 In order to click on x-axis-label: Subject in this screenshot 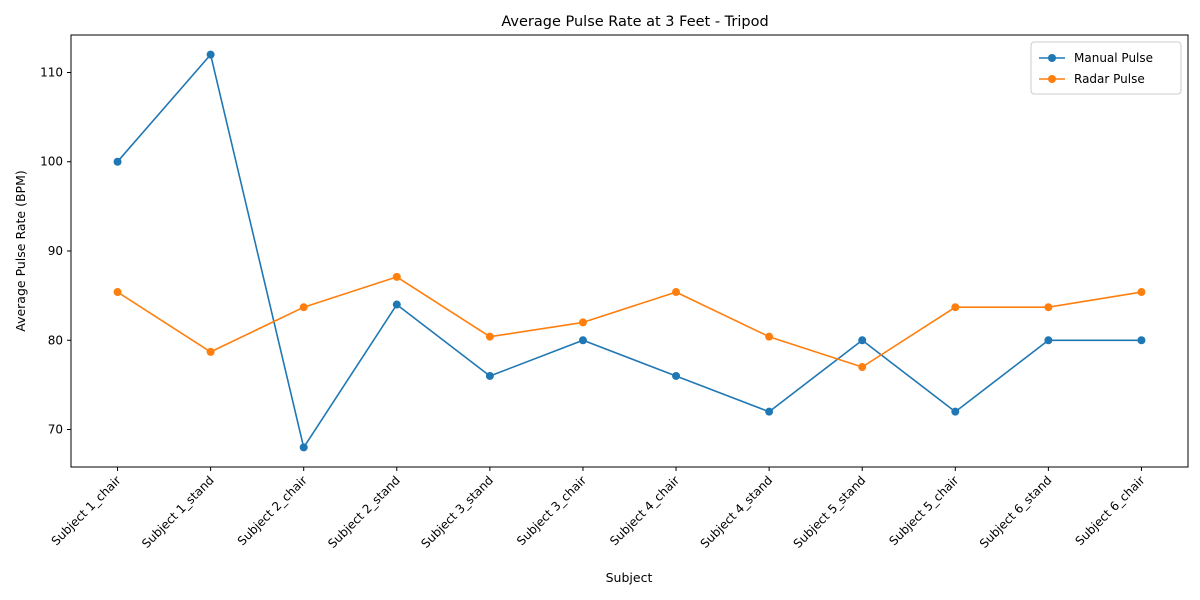, I will do `click(629, 577)`.